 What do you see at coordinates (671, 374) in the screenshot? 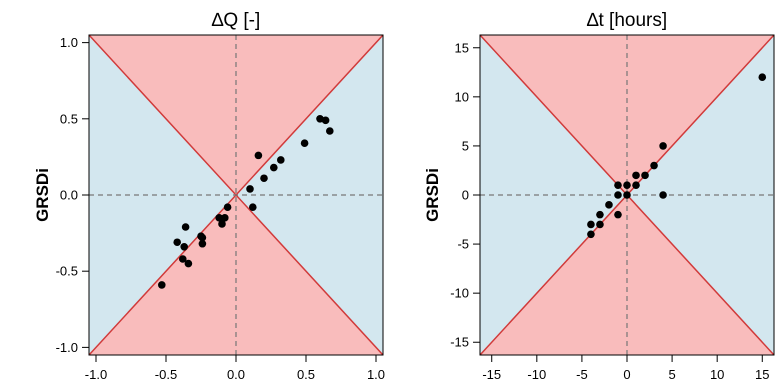
I see `x-tick-label: 5` at bounding box center [671, 374].